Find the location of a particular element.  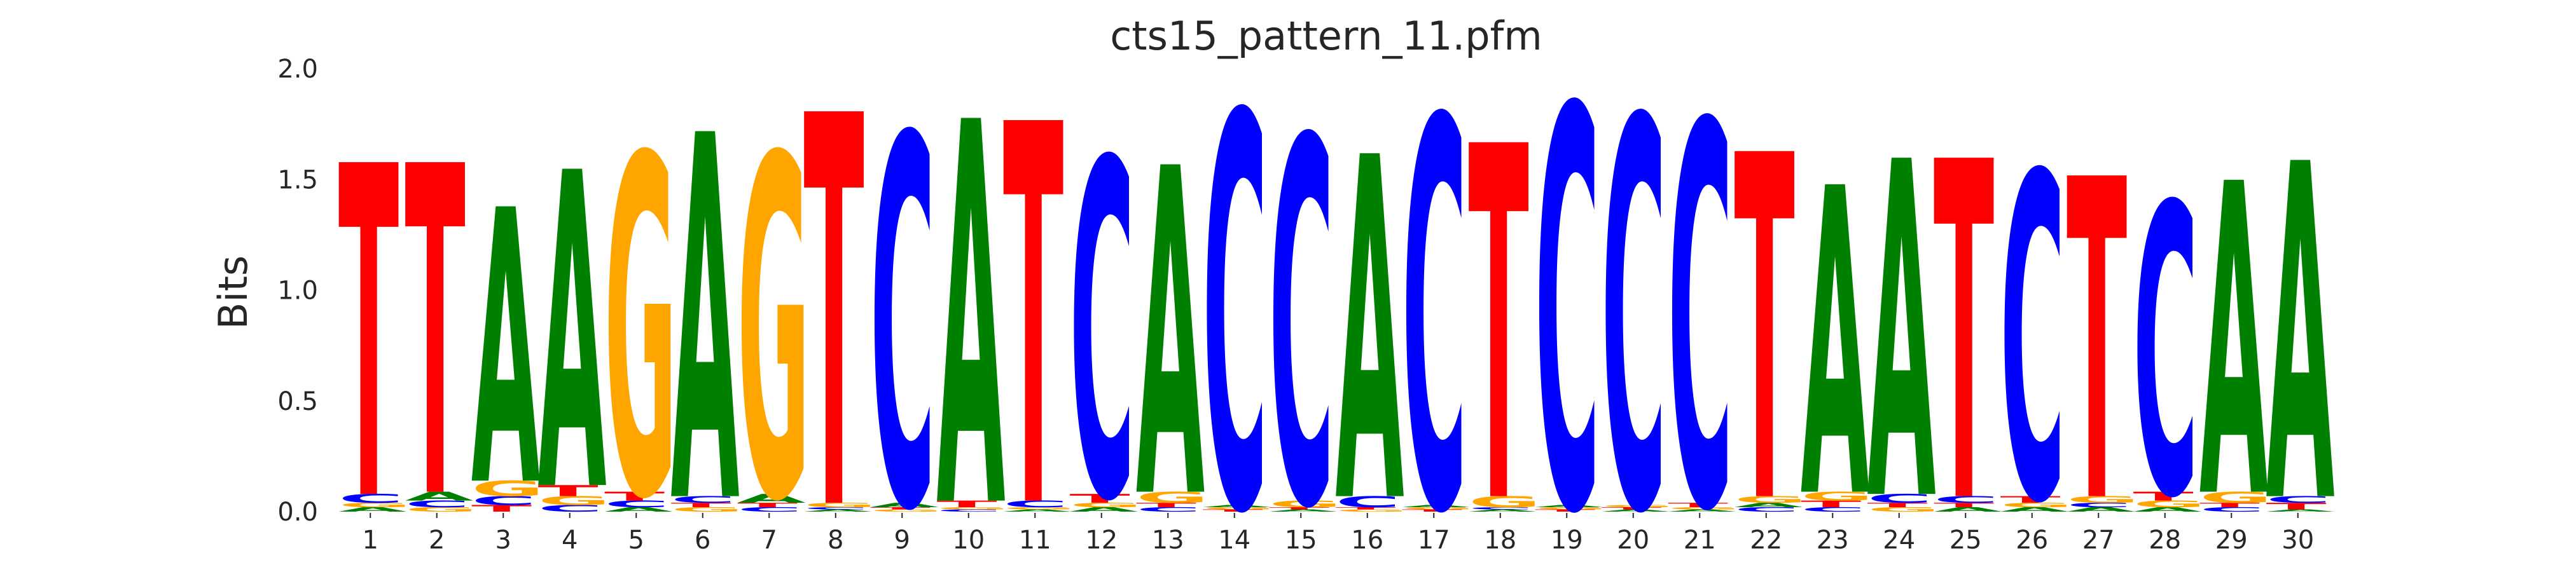

x-tick-label: 1 is located at coordinates (370, 540).